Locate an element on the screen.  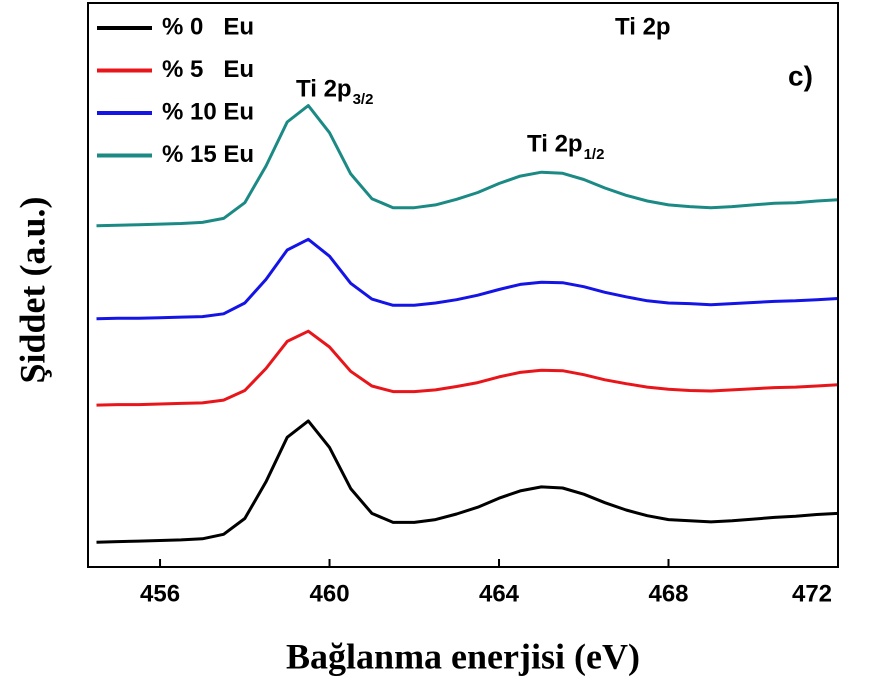
annotation-subscript: 1/2 is located at coordinates (594, 154).